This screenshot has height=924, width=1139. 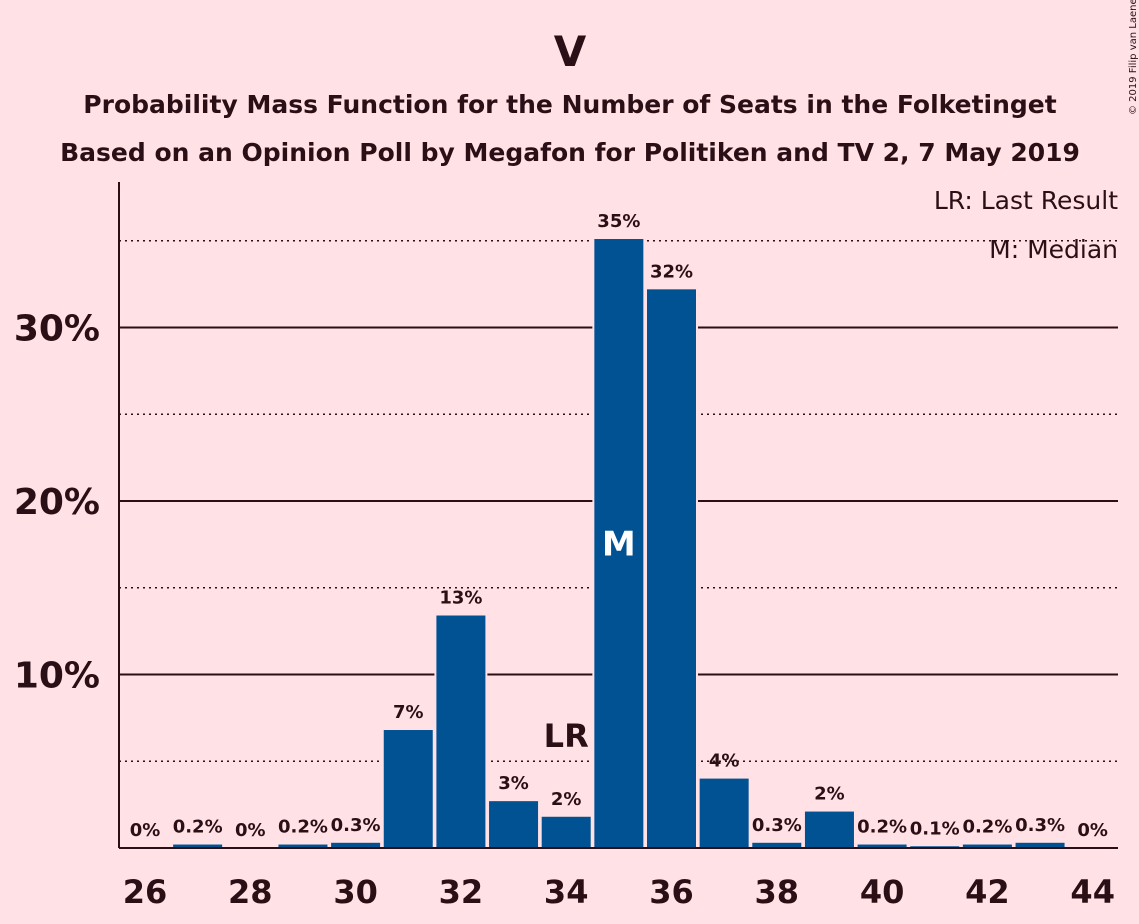 What do you see at coordinates (57, 329) in the screenshot?
I see `y-tick-label: 30%` at bounding box center [57, 329].